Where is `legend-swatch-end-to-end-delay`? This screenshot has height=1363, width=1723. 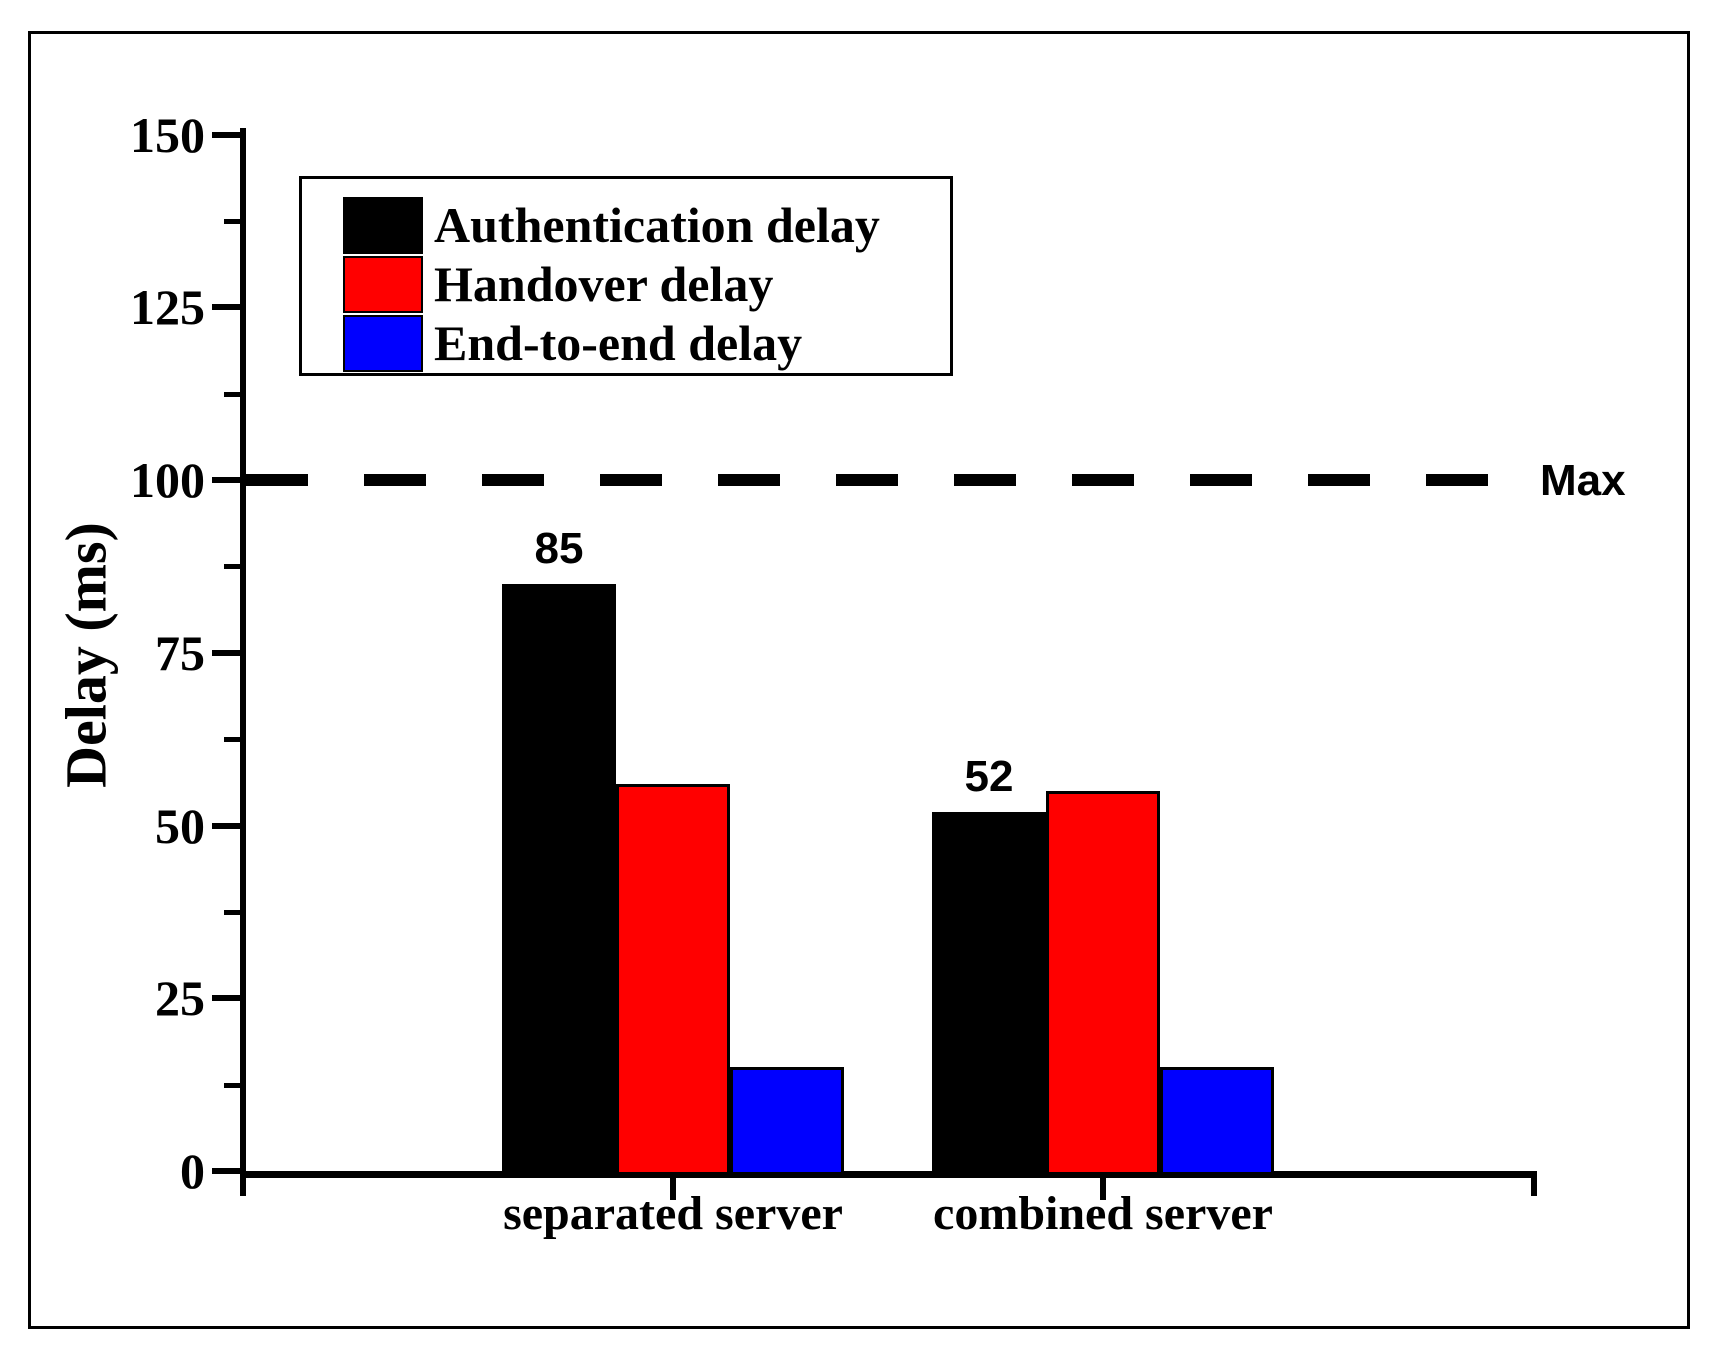 legend-swatch-end-to-end-delay is located at coordinates (383, 343).